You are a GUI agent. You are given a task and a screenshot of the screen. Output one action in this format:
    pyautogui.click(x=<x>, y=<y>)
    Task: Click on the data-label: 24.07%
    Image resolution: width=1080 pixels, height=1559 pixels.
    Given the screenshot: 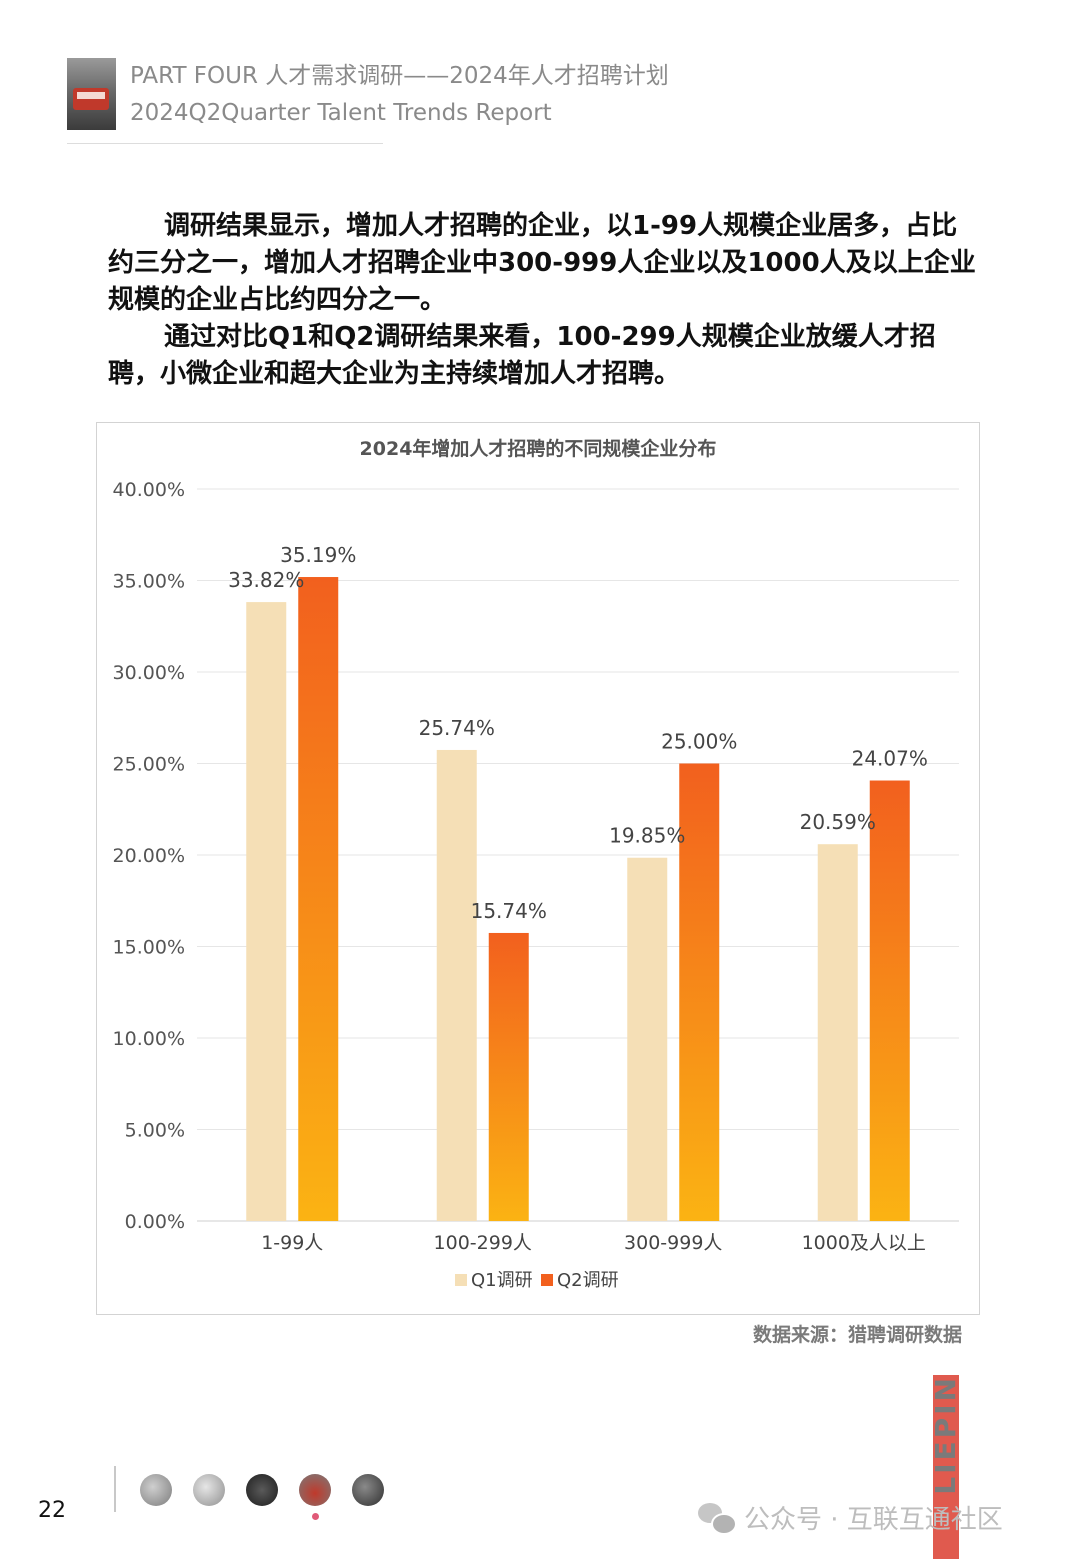 What is the action you would take?
    pyautogui.click(x=890, y=759)
    